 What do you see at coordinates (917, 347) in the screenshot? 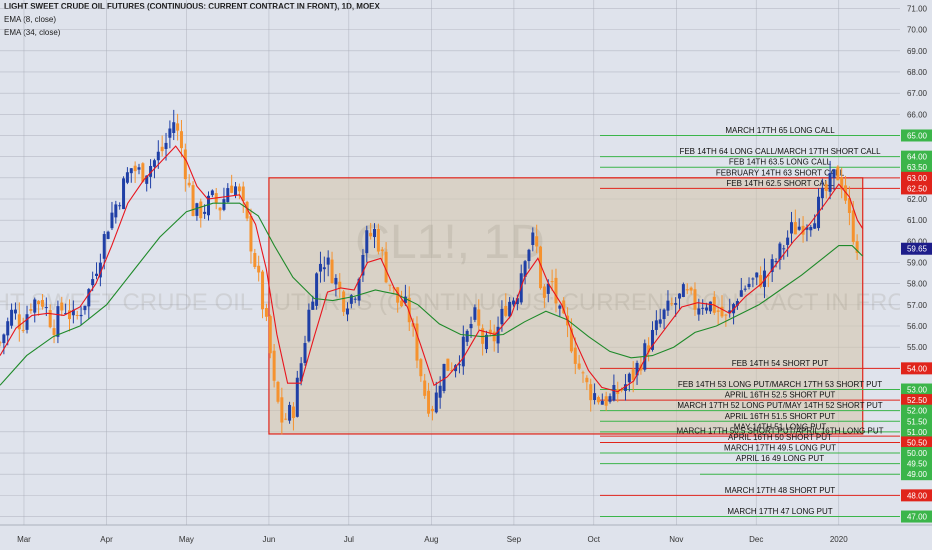
I see `price-tick-label: 55.00` at bounding box center [917, 347].